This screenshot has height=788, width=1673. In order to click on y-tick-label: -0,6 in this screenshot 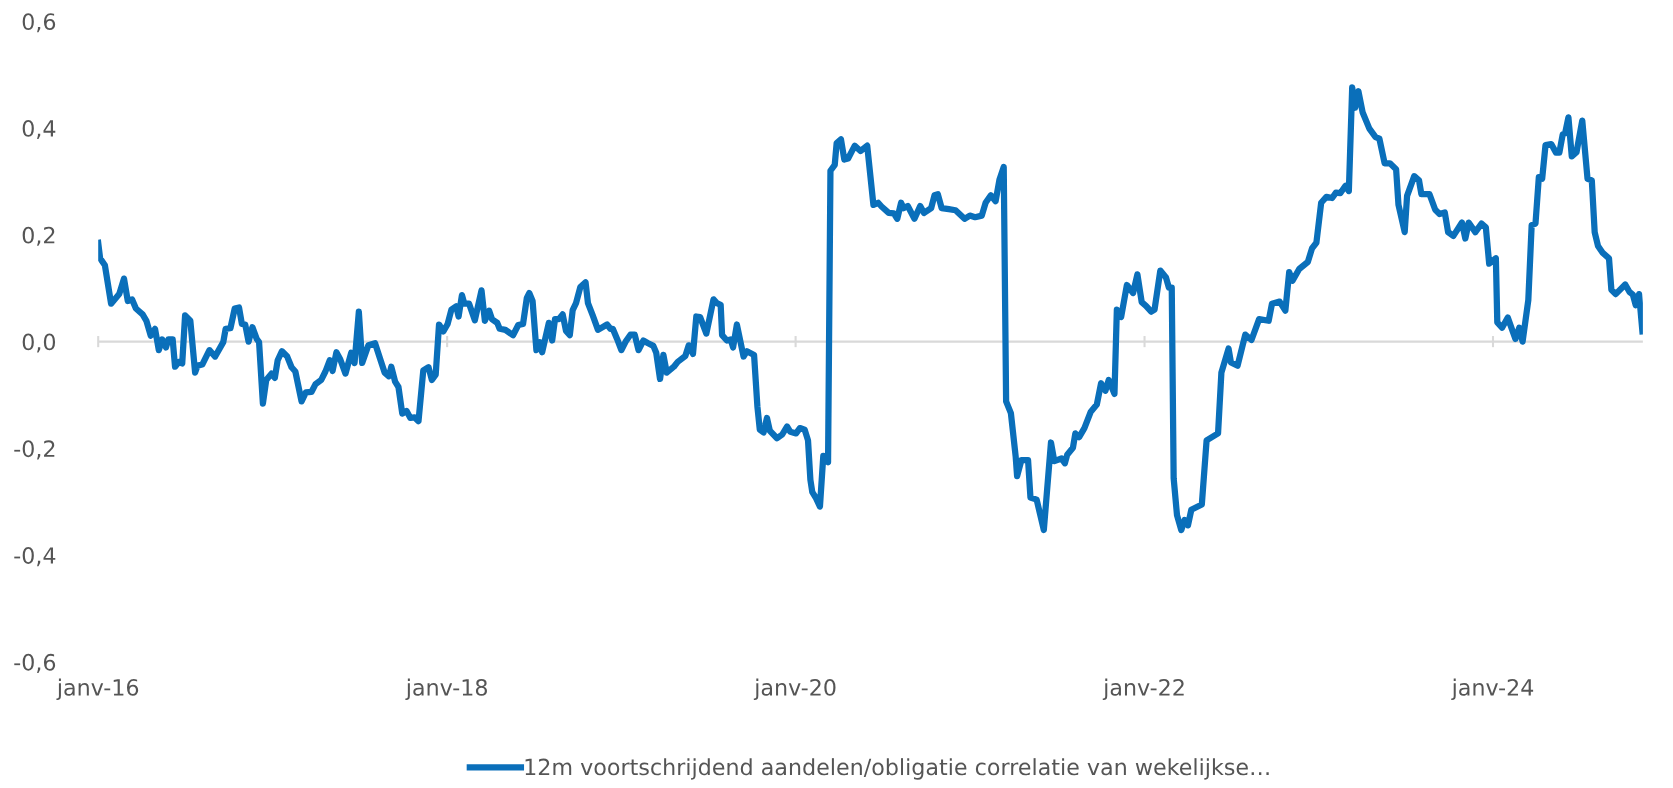, I will do `click(35, 663)`.